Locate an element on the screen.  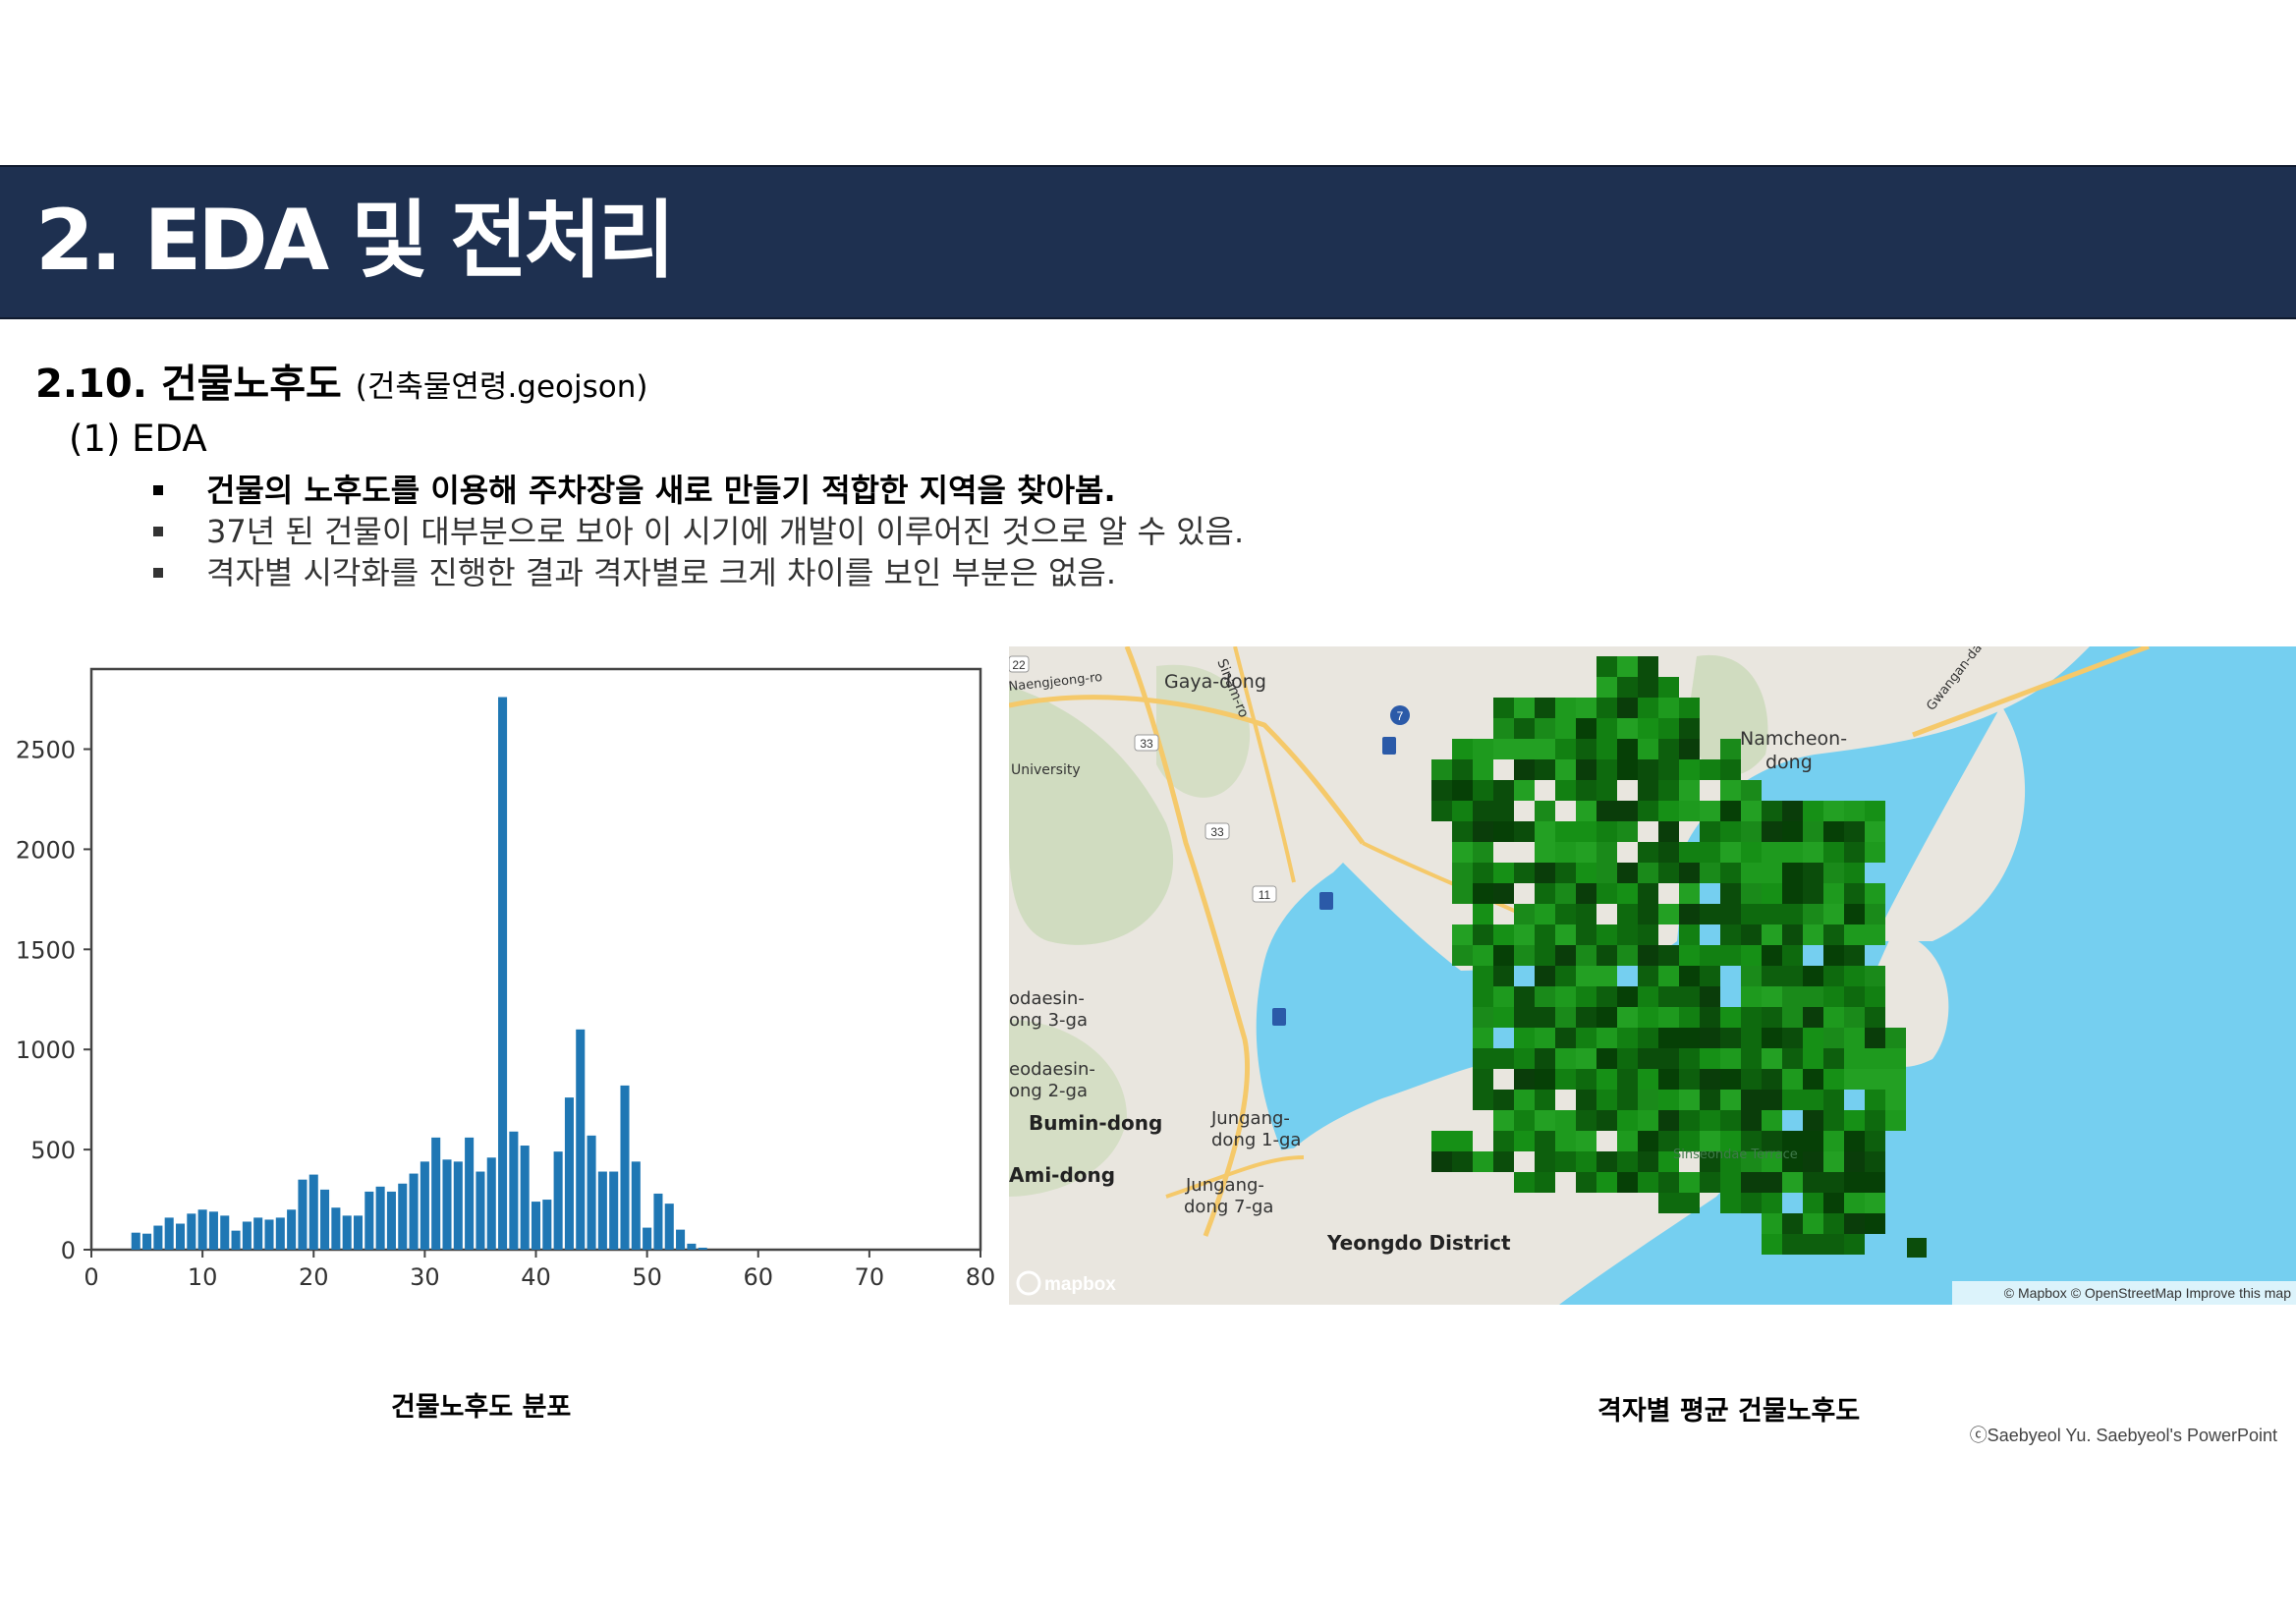
attribution-bg is located at coordinates (2124, 1293).